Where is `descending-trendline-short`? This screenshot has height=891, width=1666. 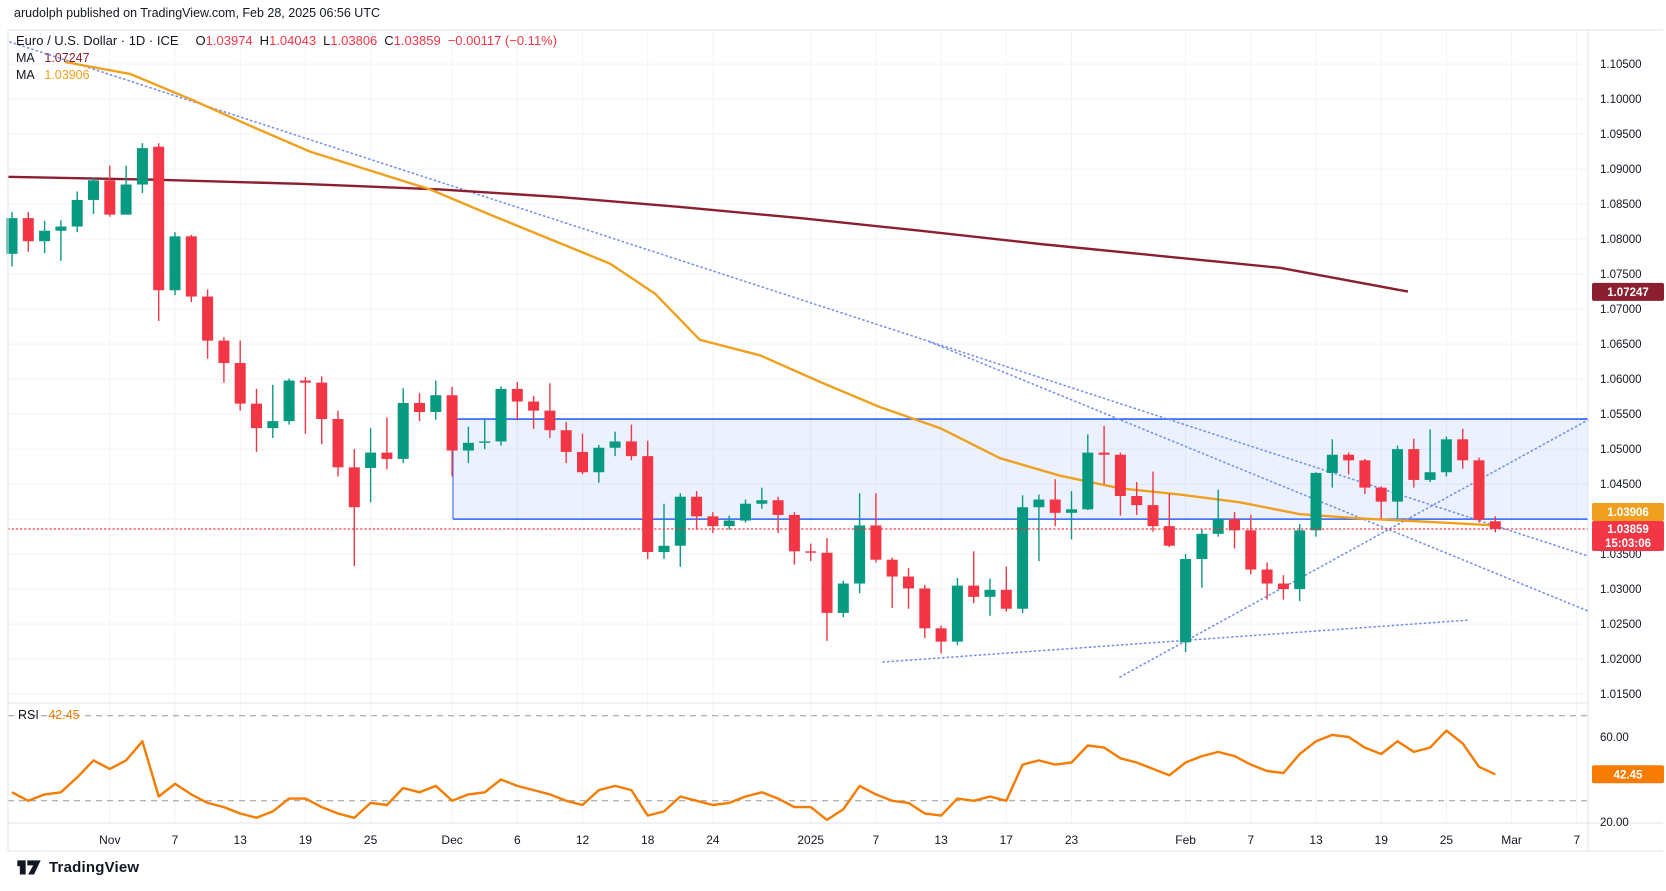
descending-trendline-short is located at coordinates (1259, 476).